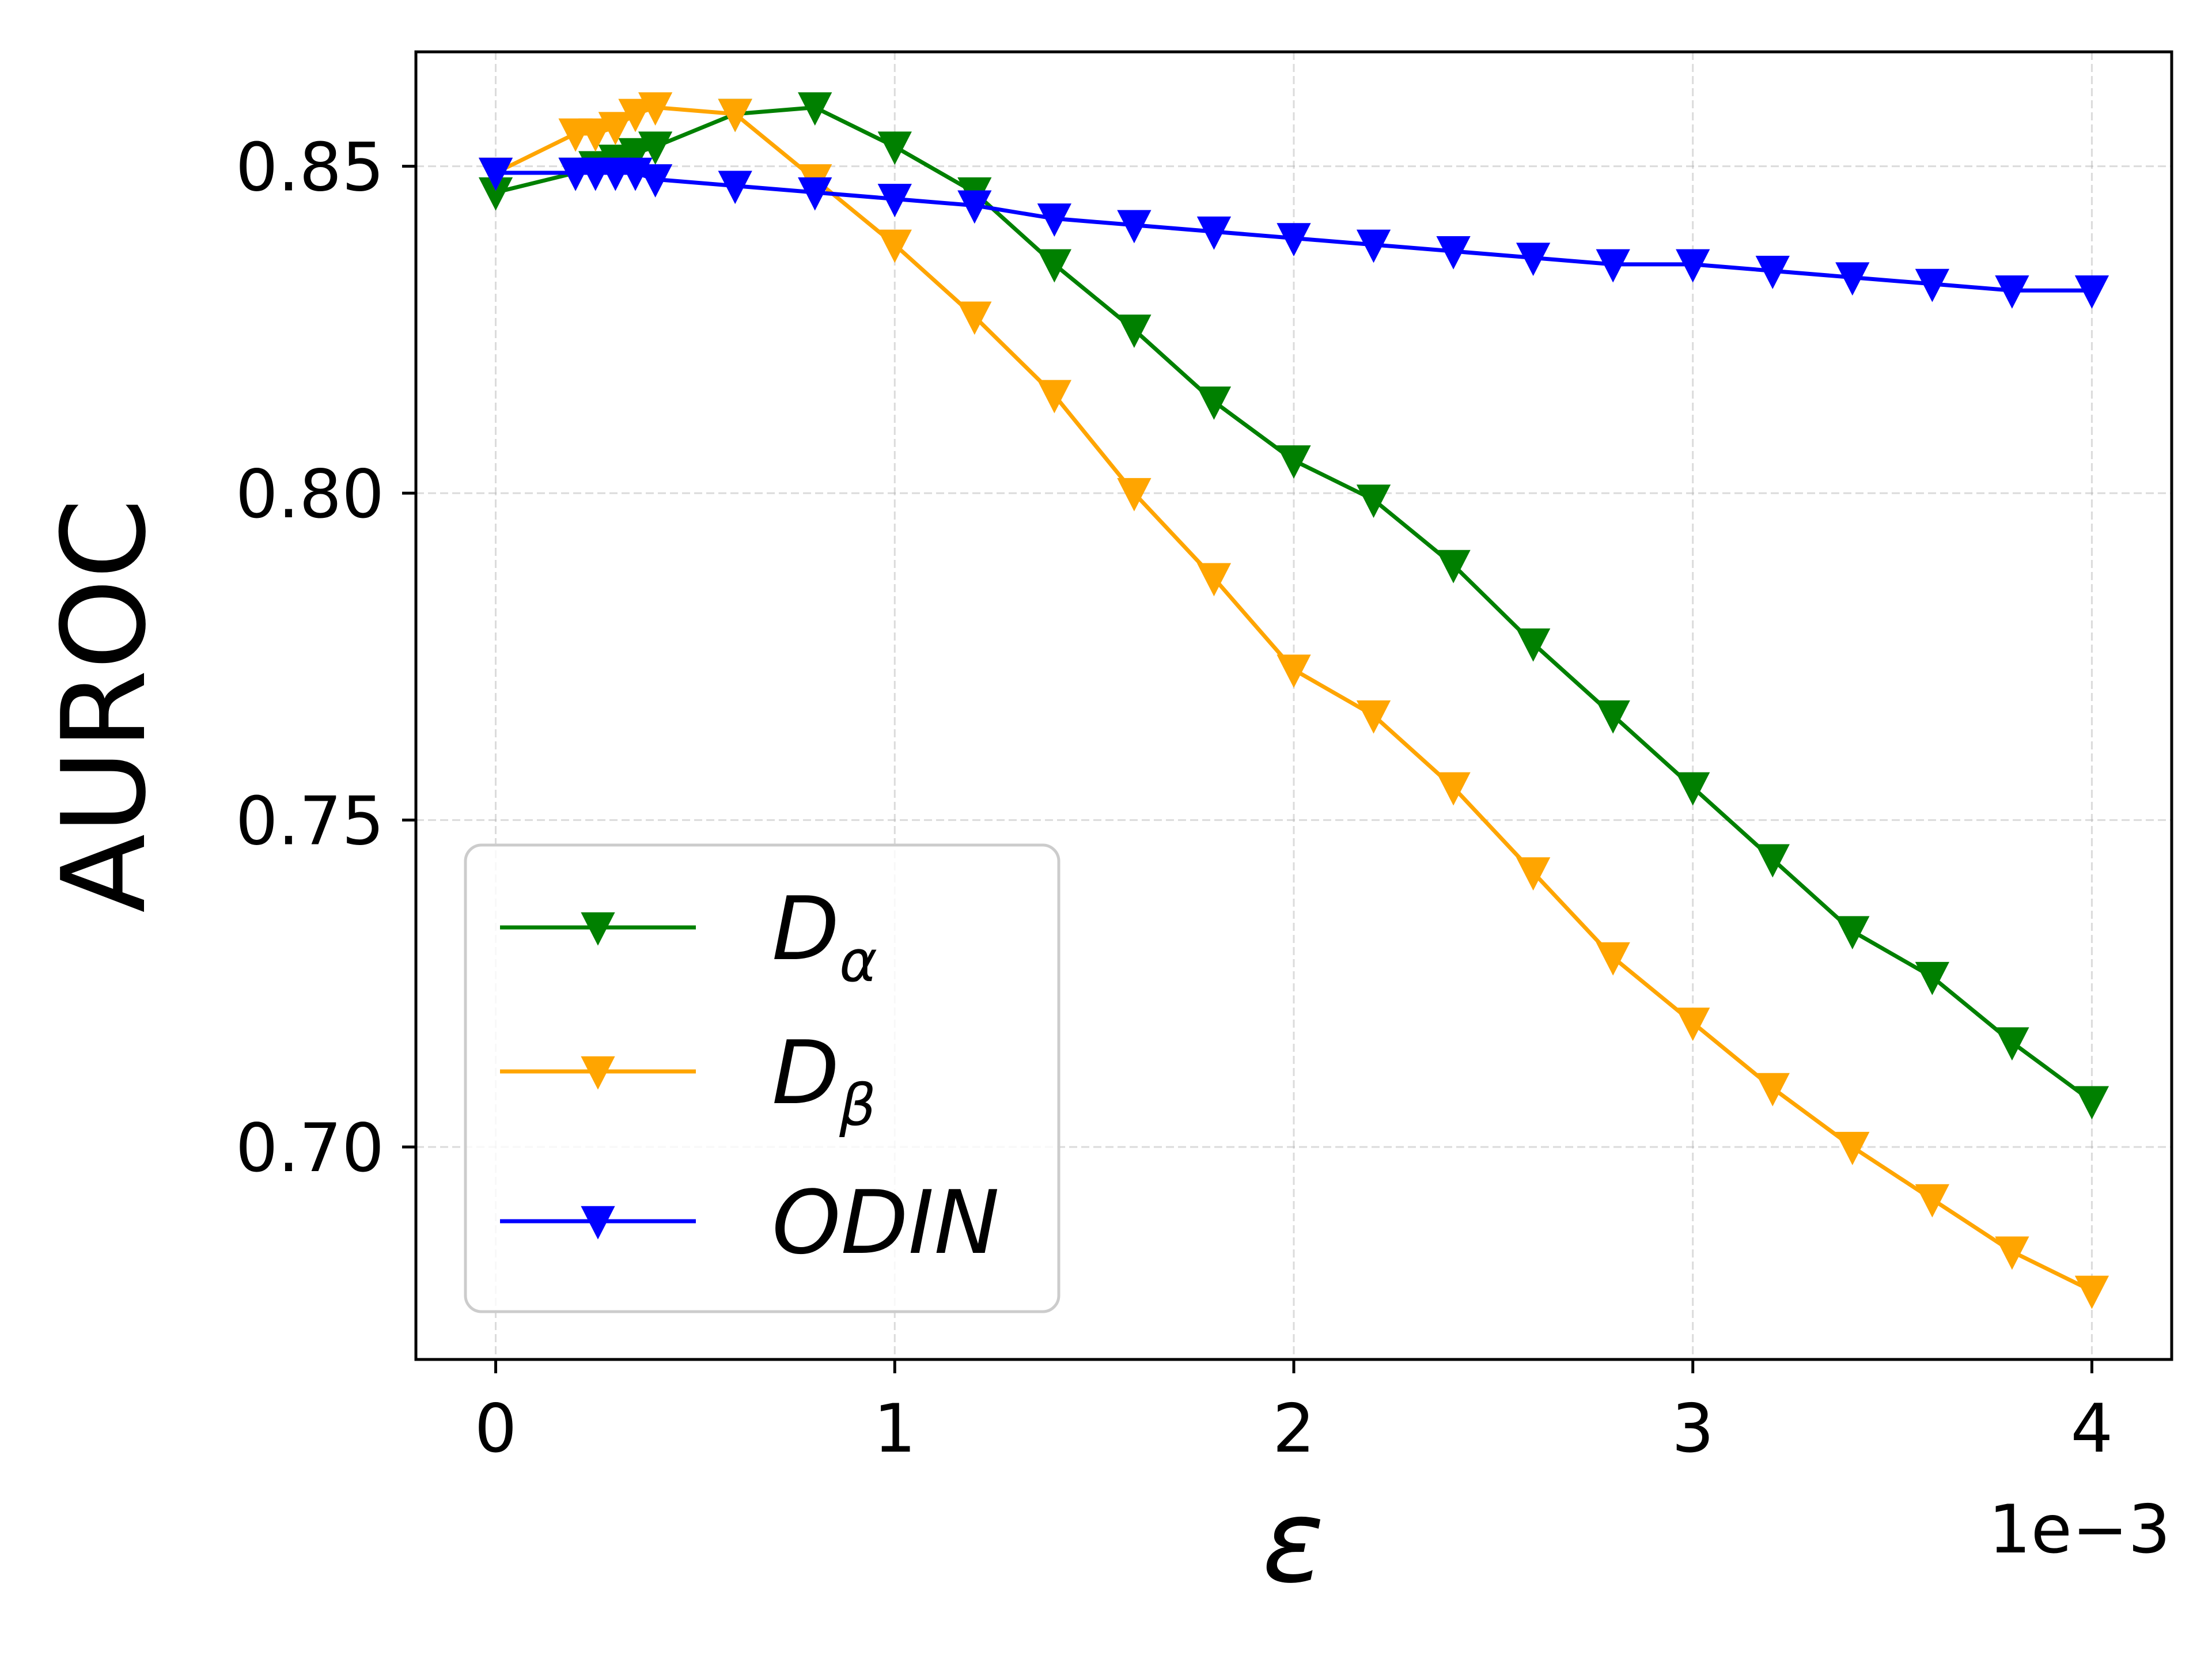  Describe the element at coordinates (824, 936) in the screenshot. I see `legend-label: Dα` at that location.